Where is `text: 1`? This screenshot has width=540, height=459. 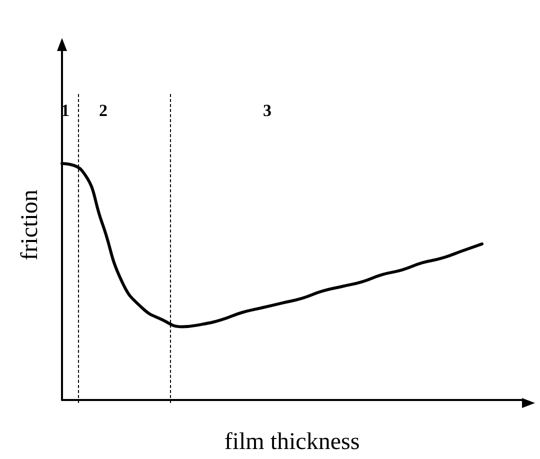 text: 1 is located at coordinates (65, 110).